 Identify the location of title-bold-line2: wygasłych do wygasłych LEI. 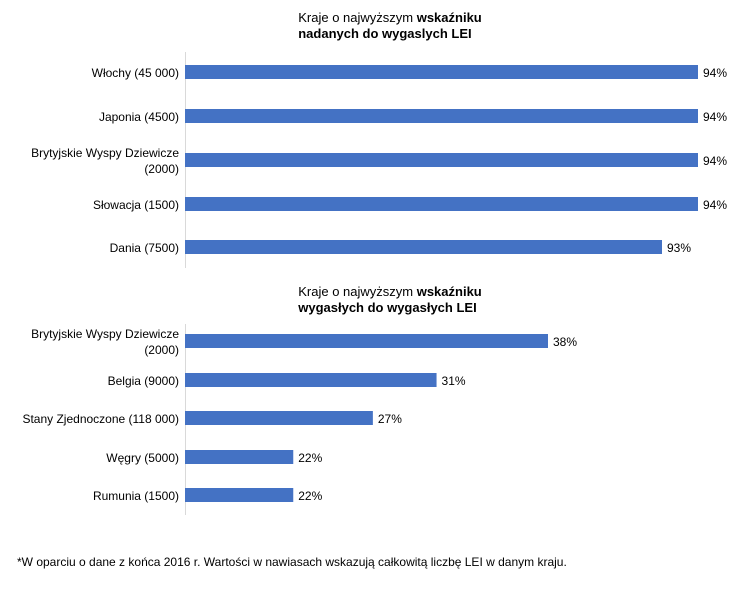
(387, 307).